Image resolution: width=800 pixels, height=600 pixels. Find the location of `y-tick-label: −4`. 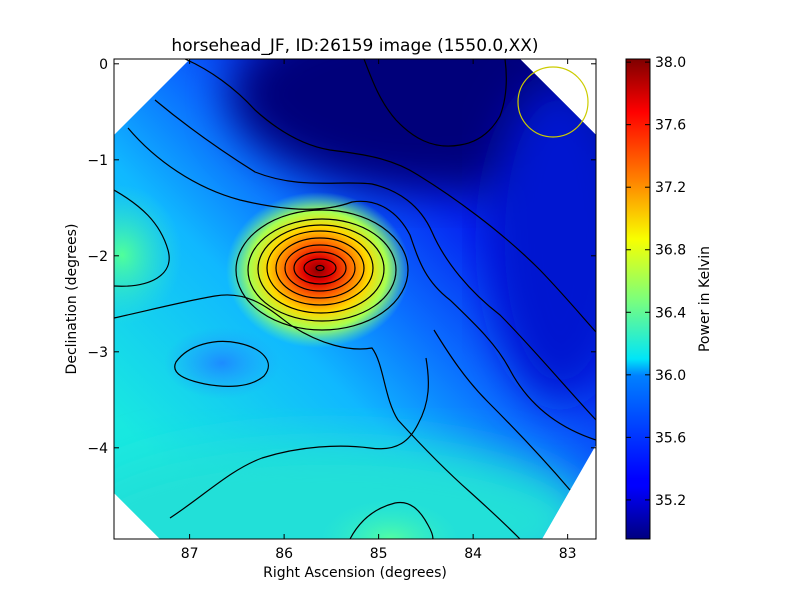

y-tick-label: −4 is located at coordinates (97, 449).